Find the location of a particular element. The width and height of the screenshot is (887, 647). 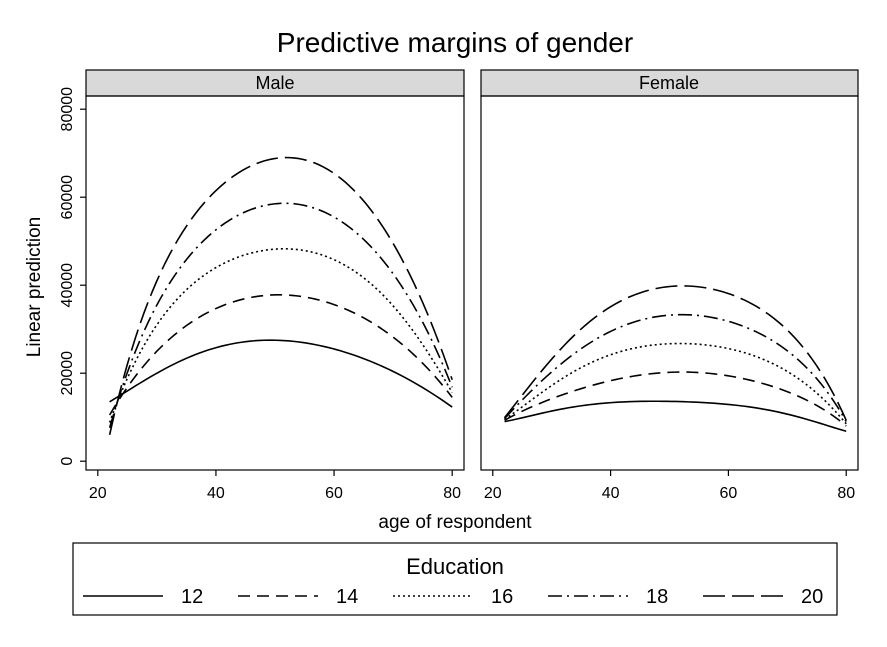

strip-female is located at coordinates (669, 83).